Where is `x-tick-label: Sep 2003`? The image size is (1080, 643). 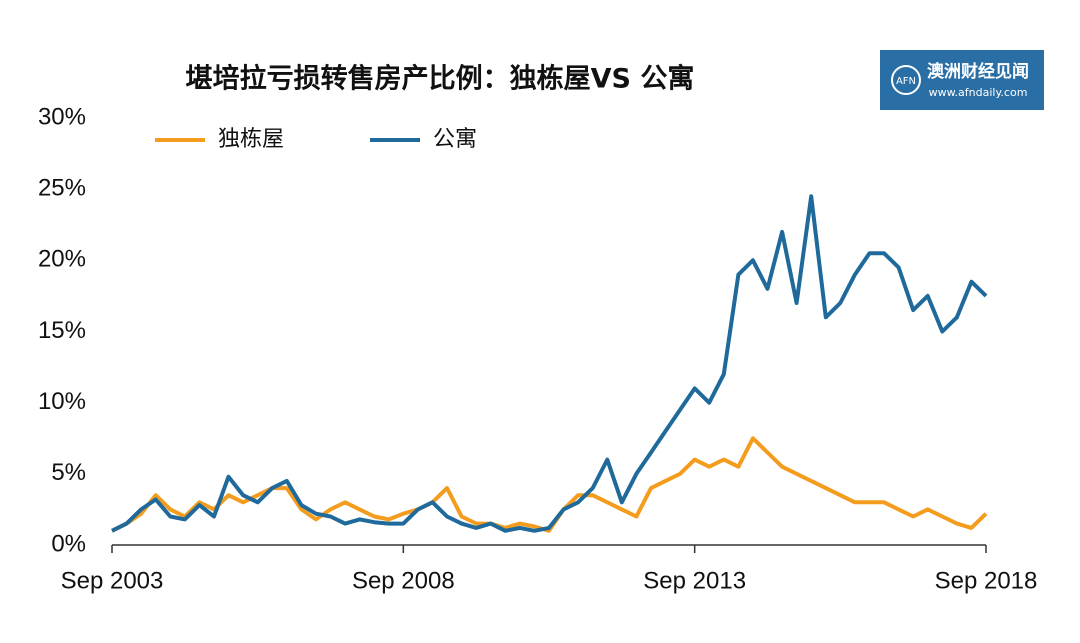
x-tick-label: Sep 2003 is located at coordinates (112, 580).